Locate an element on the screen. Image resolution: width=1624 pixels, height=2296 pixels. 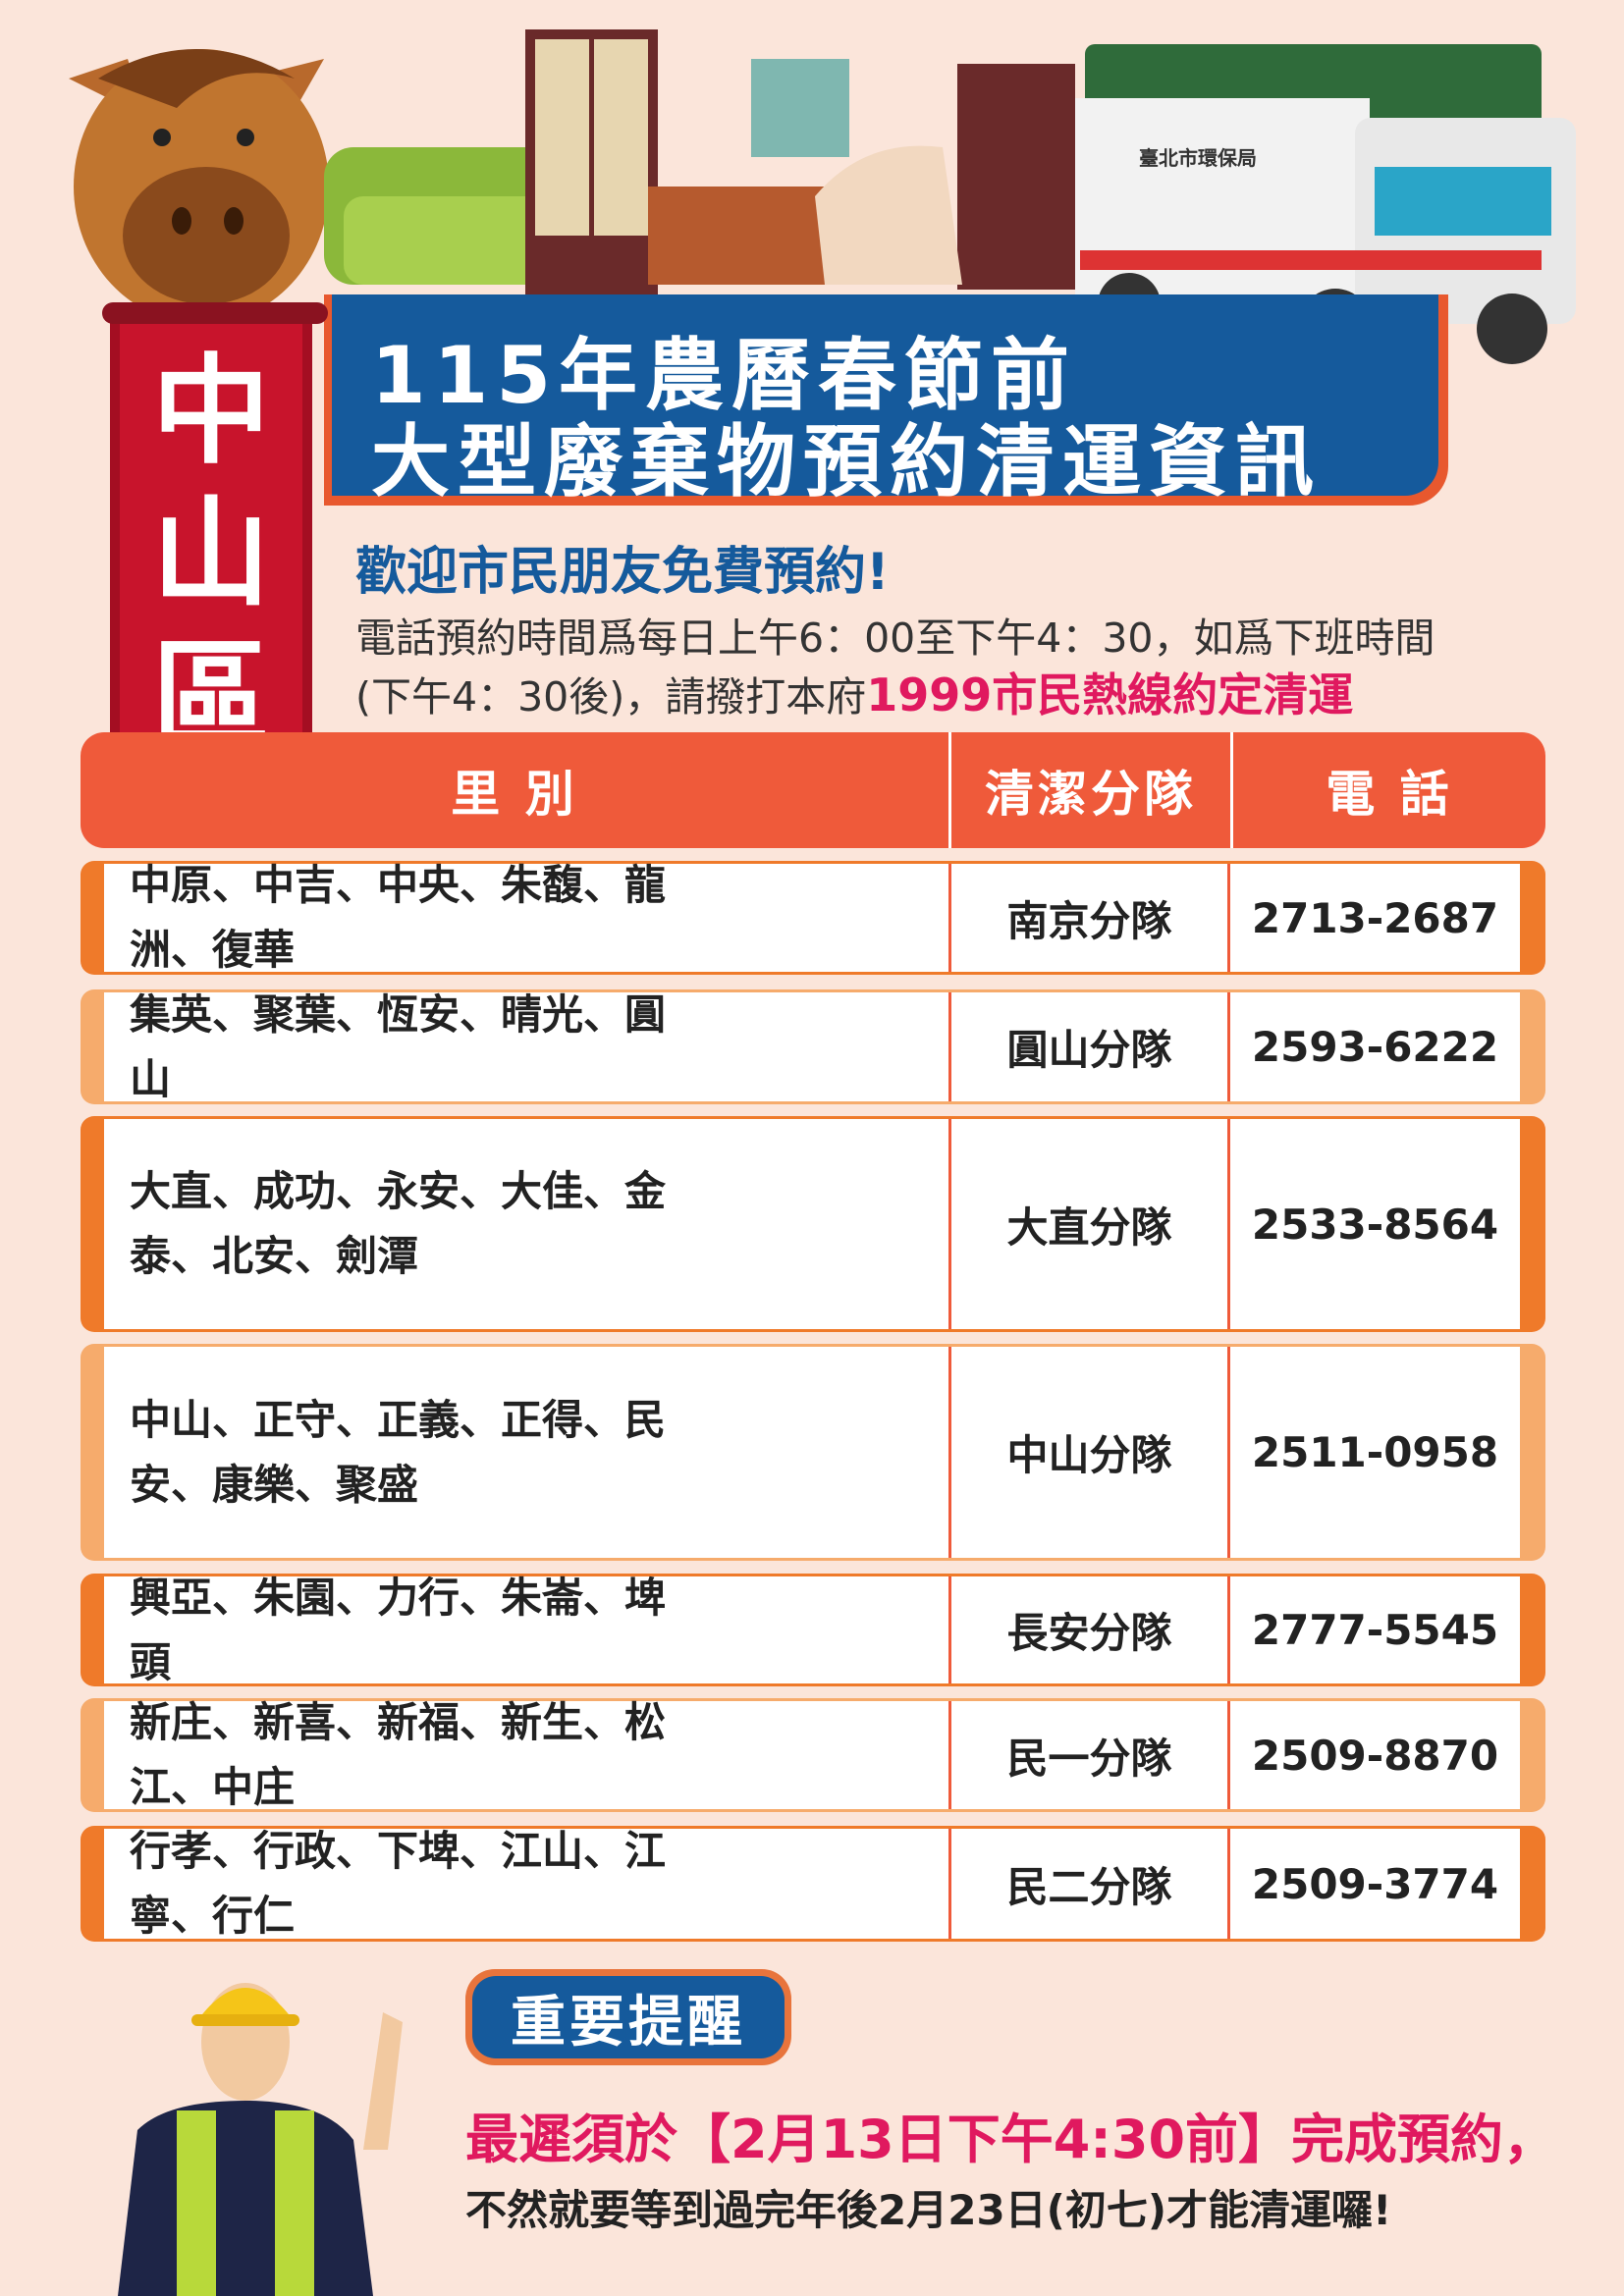
deadline-text: 最遲須於【2月13日下午4:30前】完成預約， is located at coordinates (1011, 2139).